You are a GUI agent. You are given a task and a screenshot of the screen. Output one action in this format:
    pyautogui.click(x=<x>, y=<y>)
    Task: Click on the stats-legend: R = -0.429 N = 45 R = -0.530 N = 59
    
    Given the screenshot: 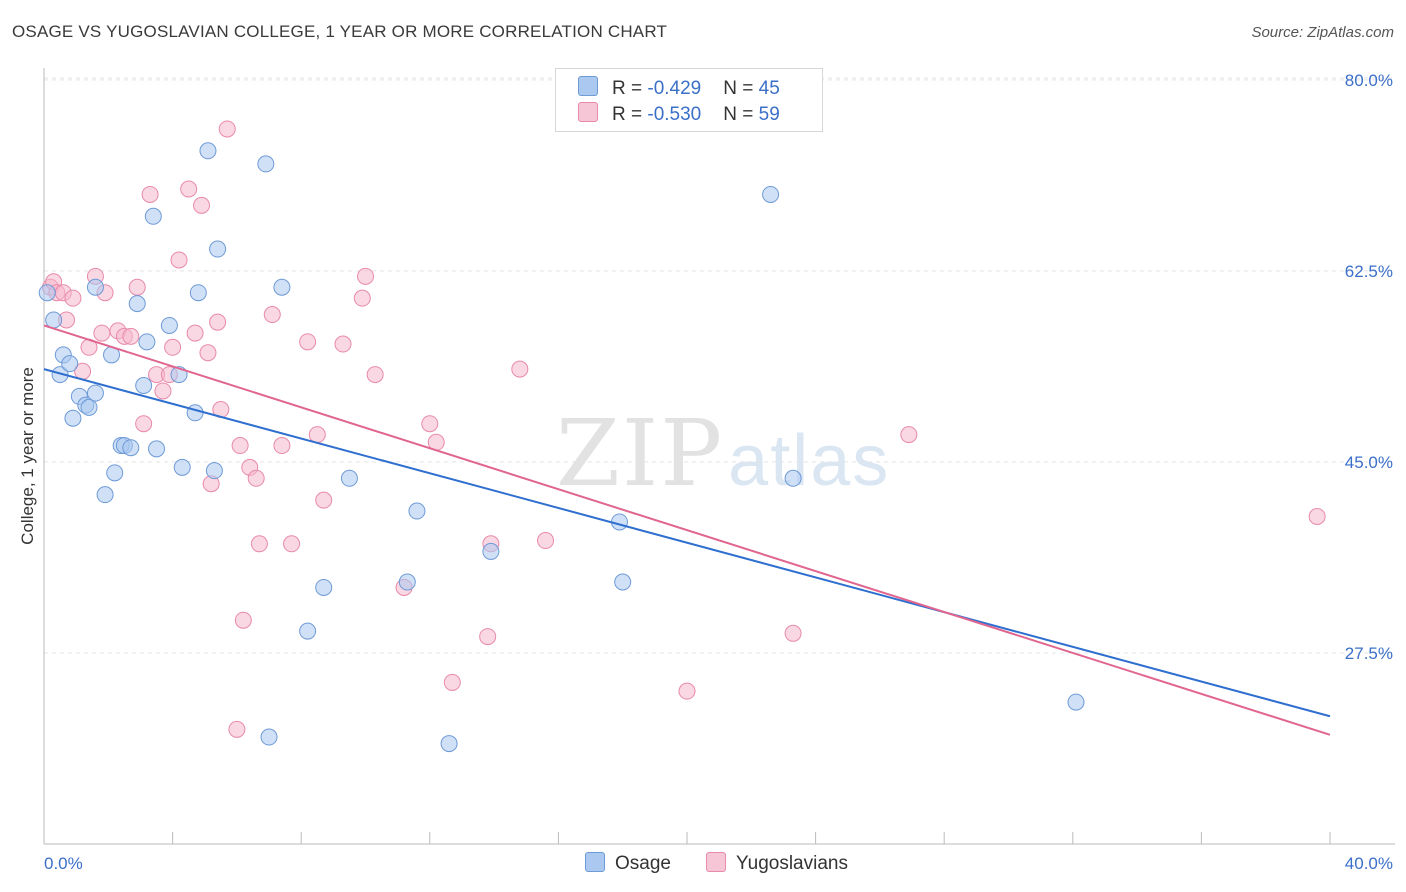 What is the action you would take?
    pyautogui.click(x=689, y=100)
    